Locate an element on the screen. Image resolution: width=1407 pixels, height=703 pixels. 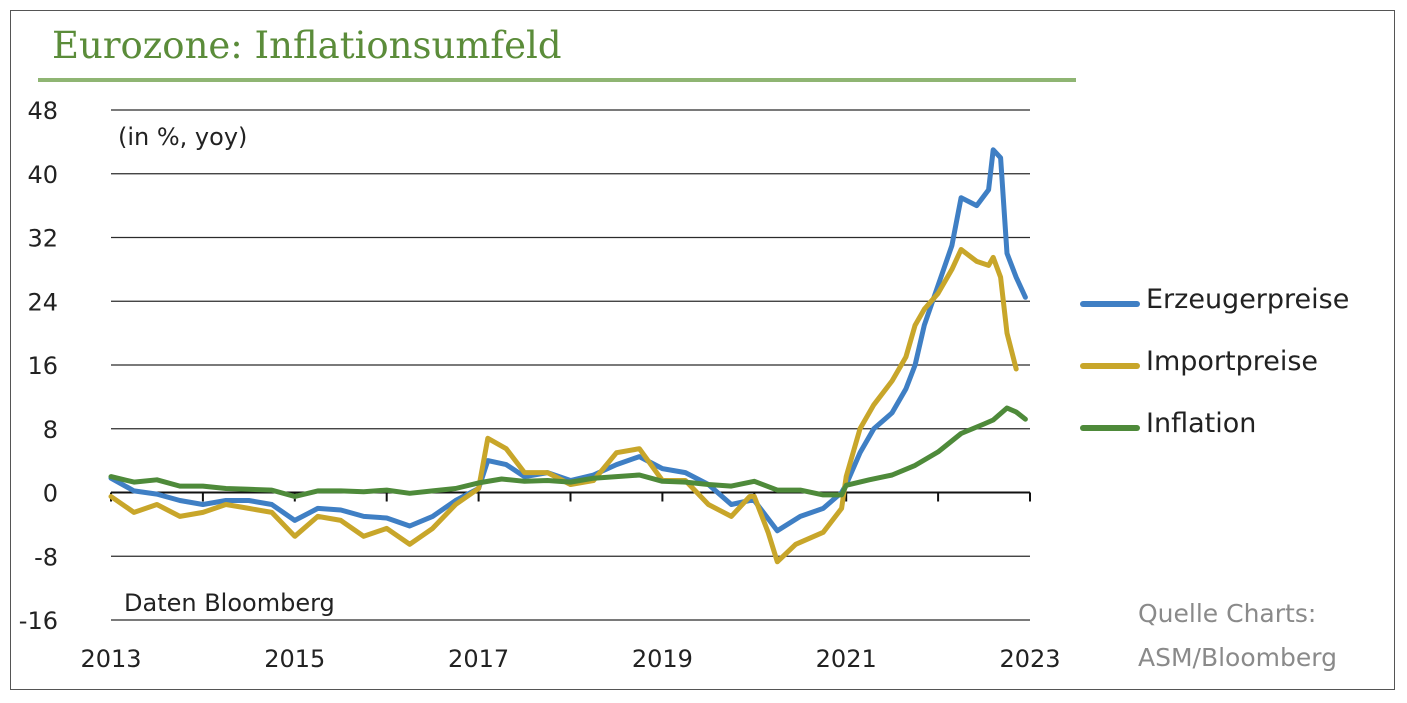
y-tick-label: 16 is located at coordinates (42, 366).